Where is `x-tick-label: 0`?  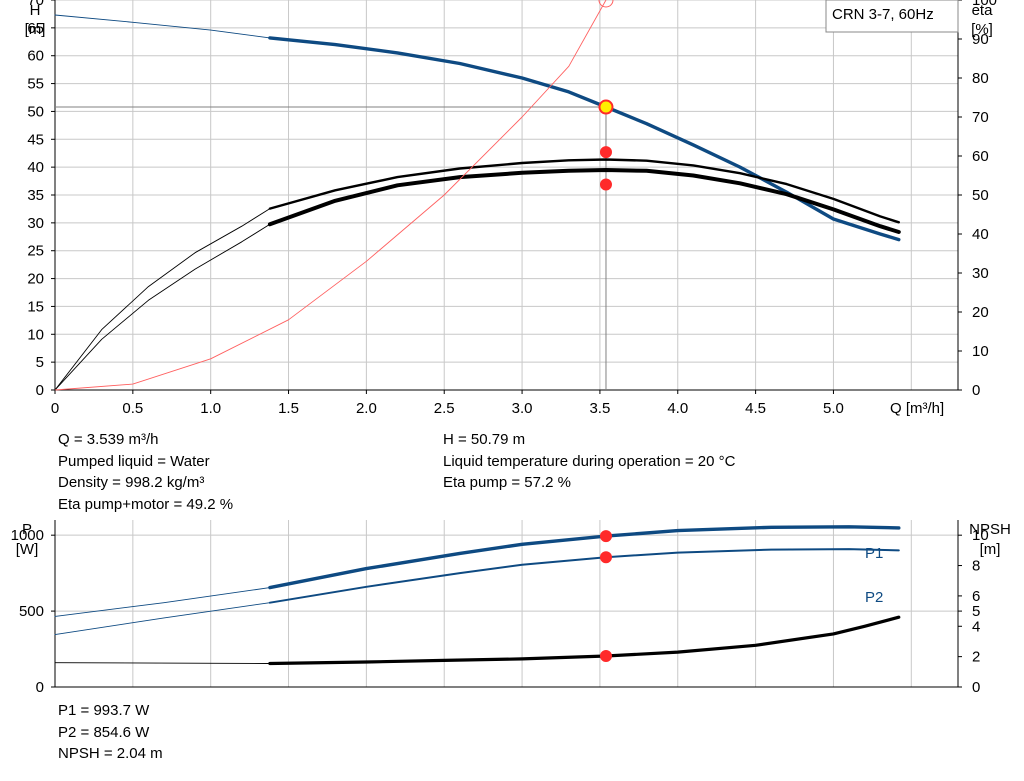 x-tick-label: 0 is located at coordinates (55, 408).